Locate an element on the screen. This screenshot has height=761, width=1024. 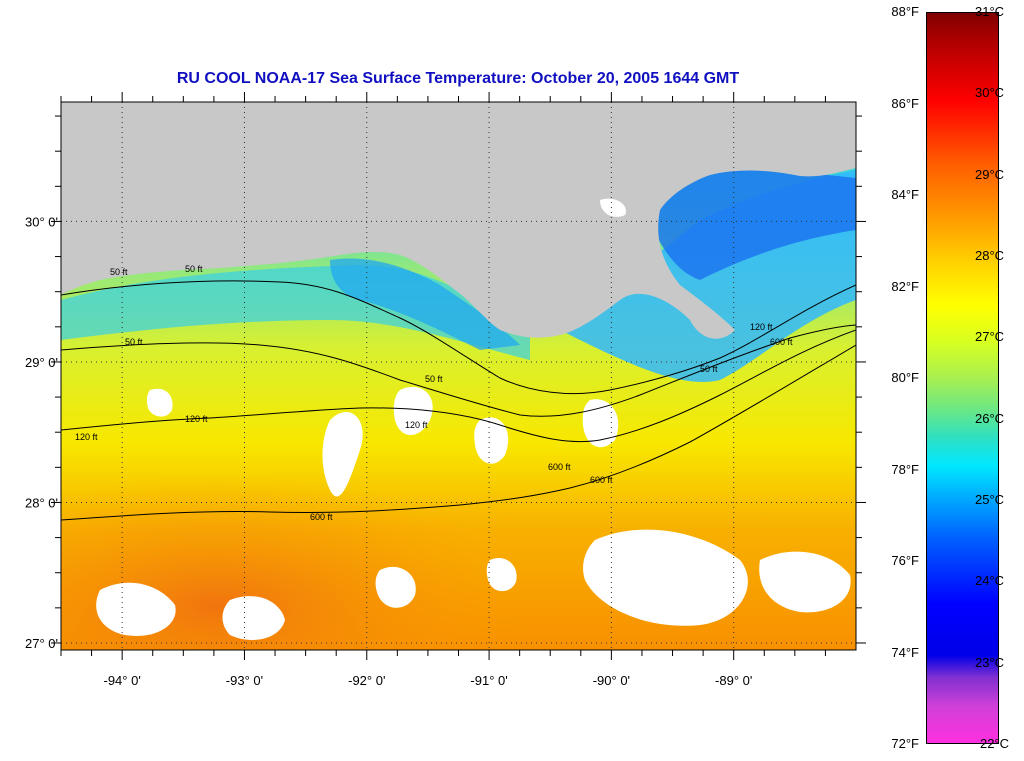
latitude-label: 28° 0' is located at coordinates (41, 502).